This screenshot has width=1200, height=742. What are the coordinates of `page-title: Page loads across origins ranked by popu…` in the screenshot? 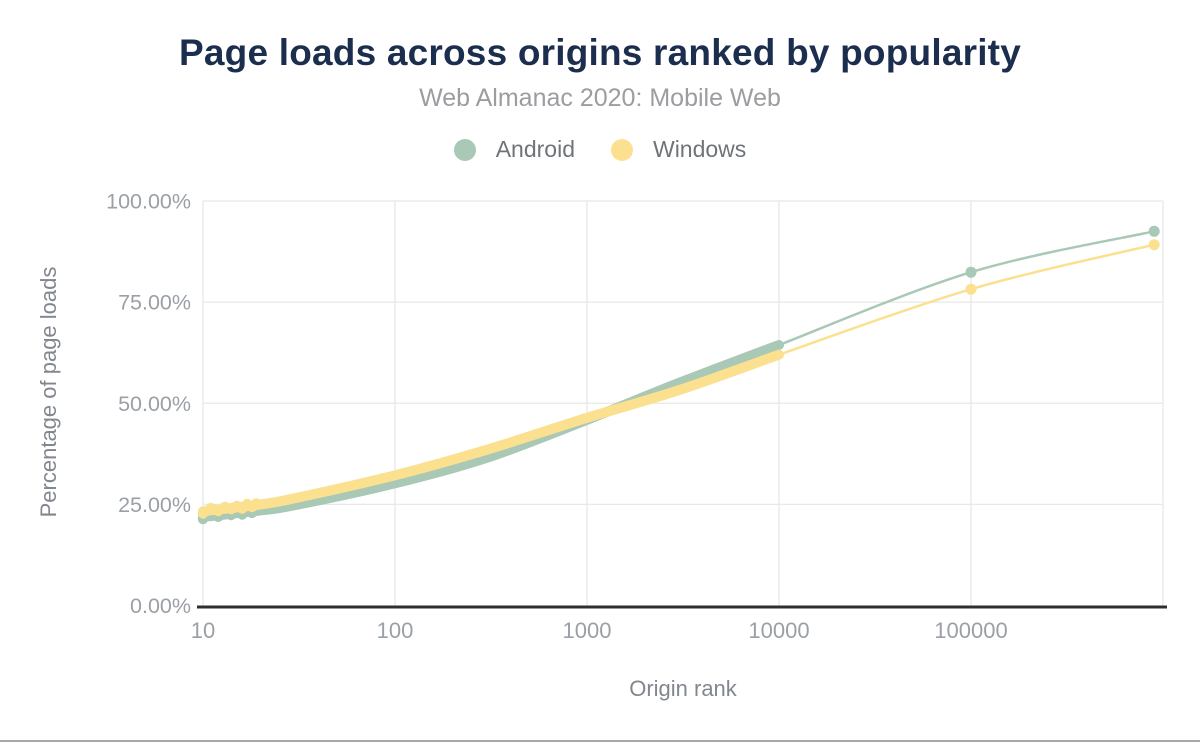 It's located at (600, 52).